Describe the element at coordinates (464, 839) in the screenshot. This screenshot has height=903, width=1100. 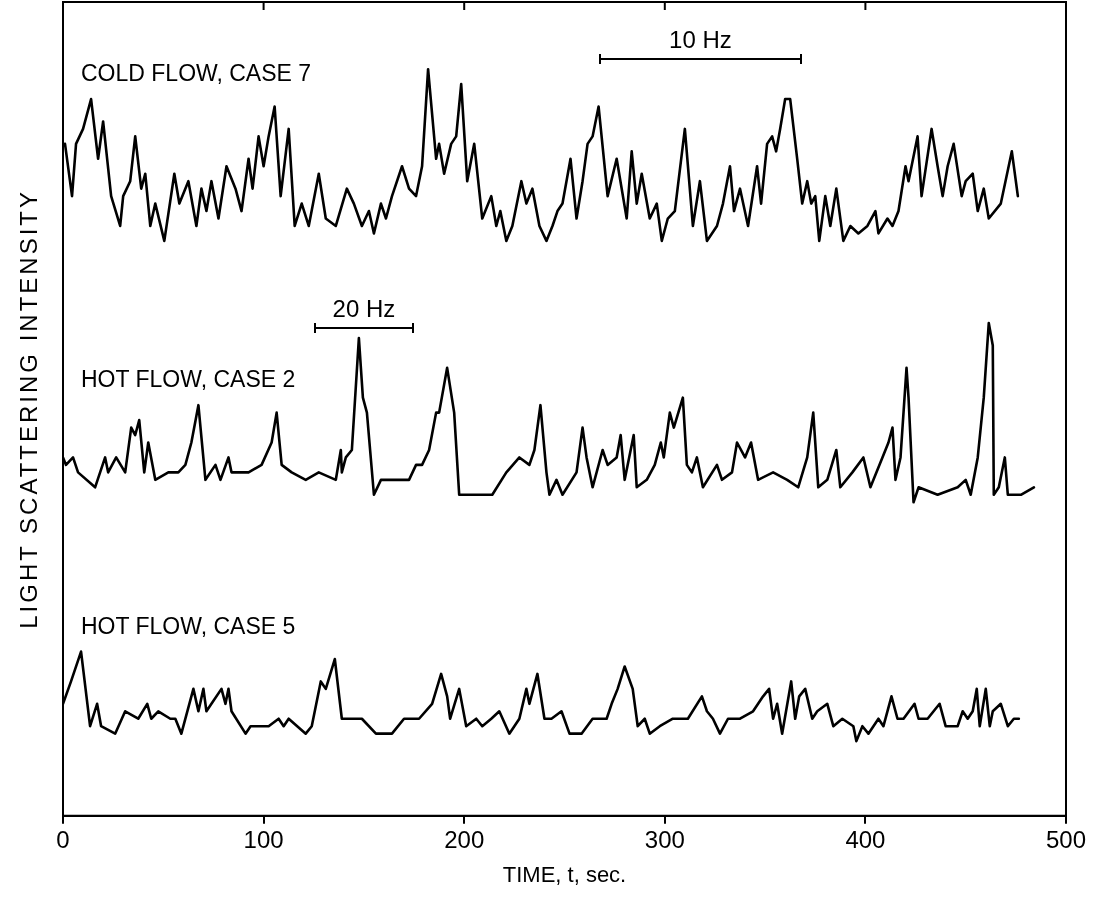
I see `x-tick-label: 200` at that location.